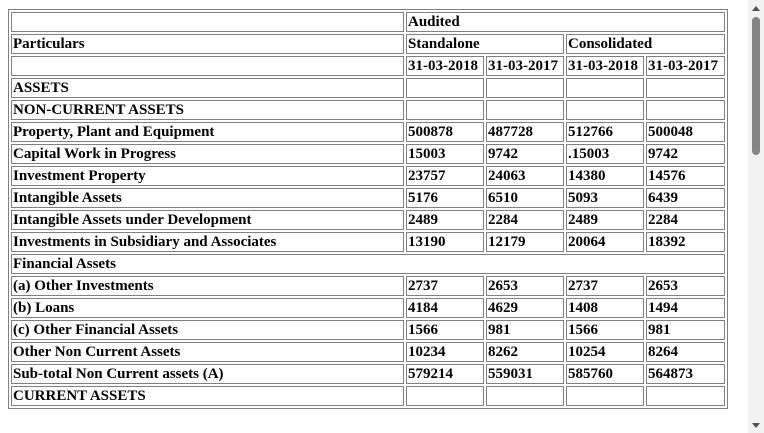 The height and width of the screenshot is (433, 764). Describe the element at coordinates (207, 242) in the screenshot. I see `row-label: Investments in Subsidiary and Associates` at that location.